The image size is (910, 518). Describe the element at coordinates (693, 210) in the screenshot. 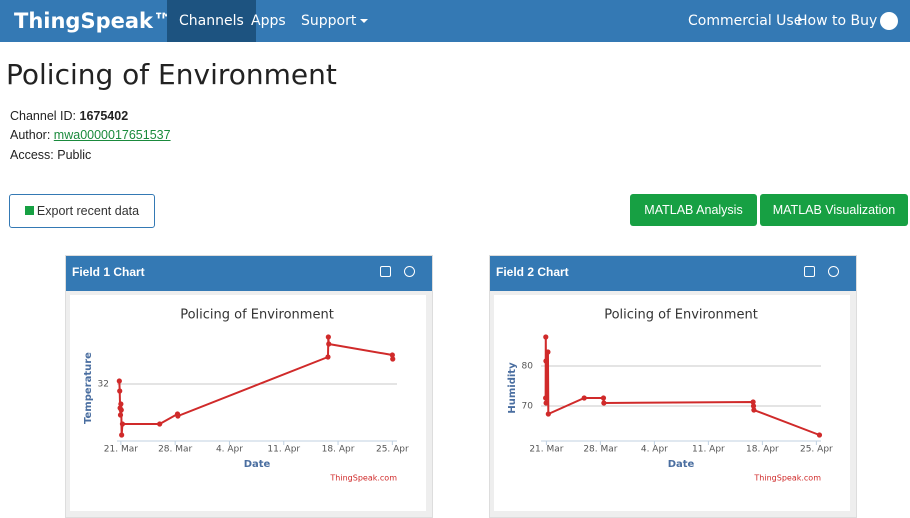

I see `matlab-analysis-button: MATLAB Analysis` at that location.